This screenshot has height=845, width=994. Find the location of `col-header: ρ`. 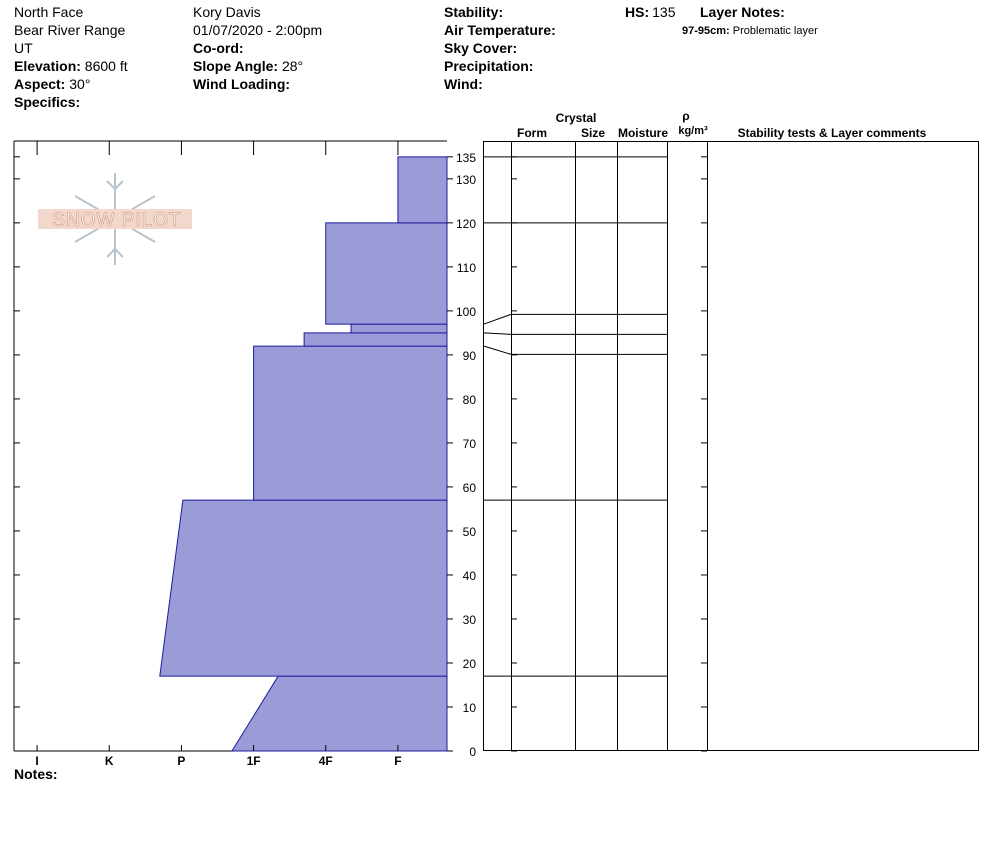

col-header: ρ is located at coordinates (685, 116).